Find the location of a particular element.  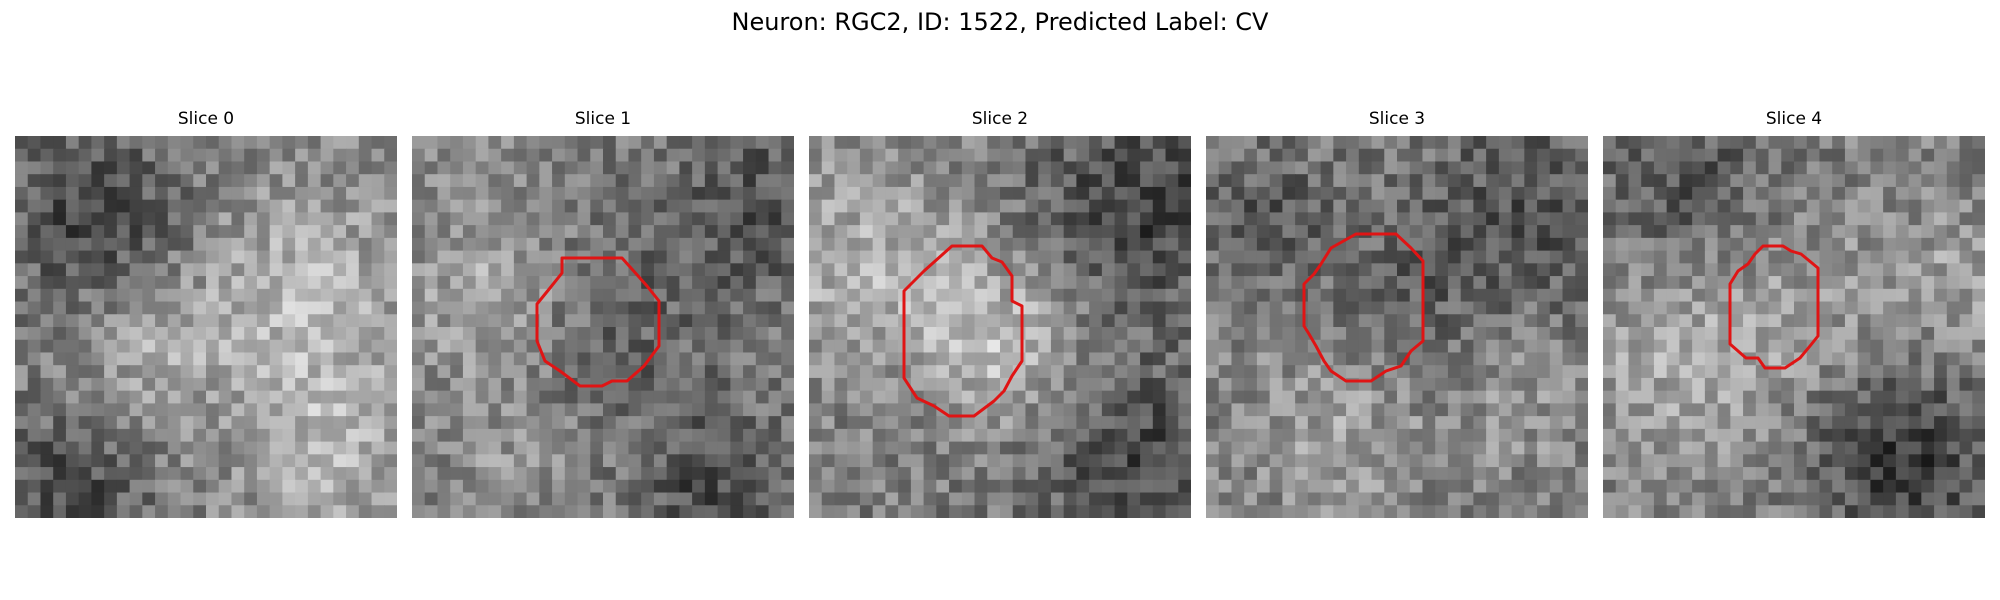

slice-title: Slice 1 is located at coordinates (603, 119).